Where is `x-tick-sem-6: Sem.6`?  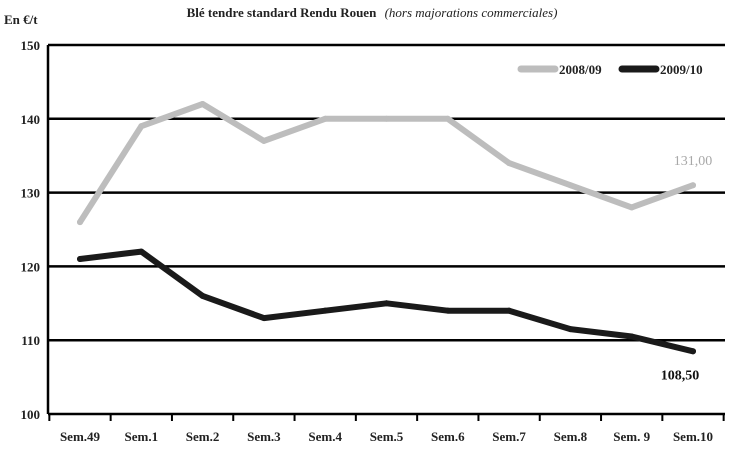
x-tick-sem-6: Sem.6 is located at coordinates (448, 436).